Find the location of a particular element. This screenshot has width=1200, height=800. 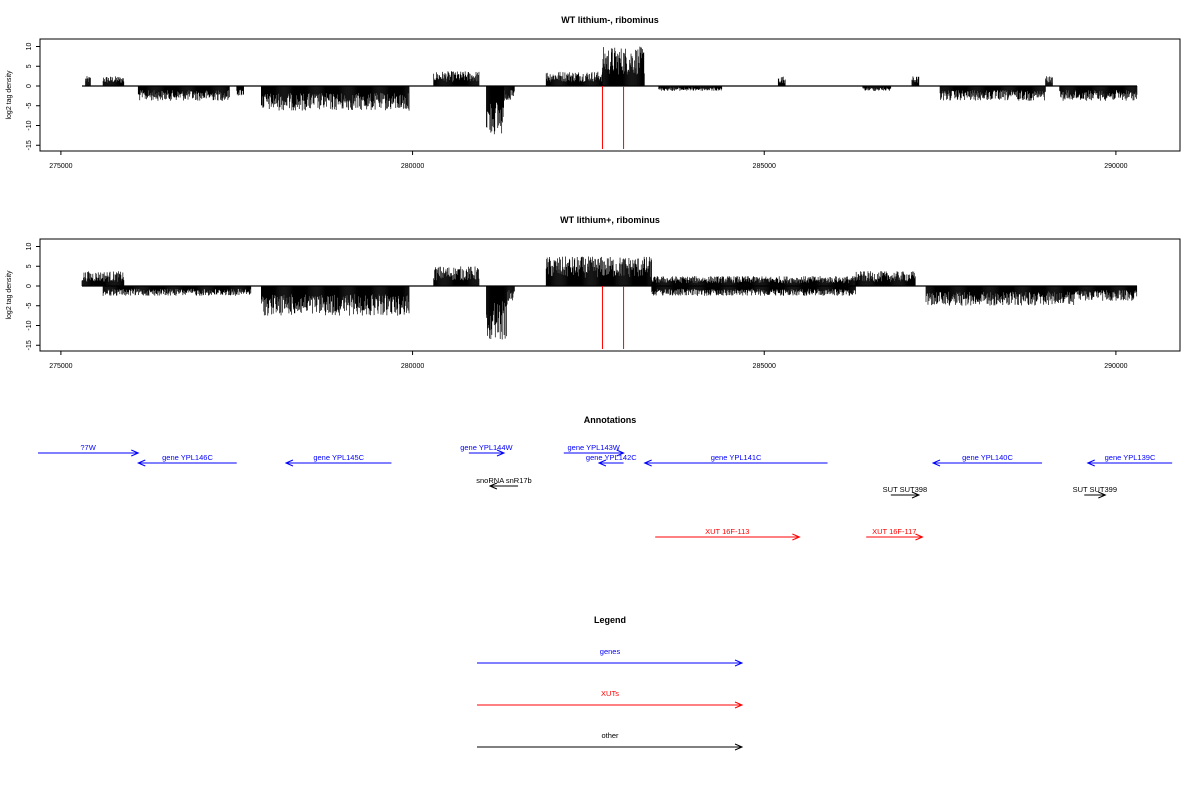

panel-2-y-axis-label: log2 tag density is located at coordinates (9, 295).